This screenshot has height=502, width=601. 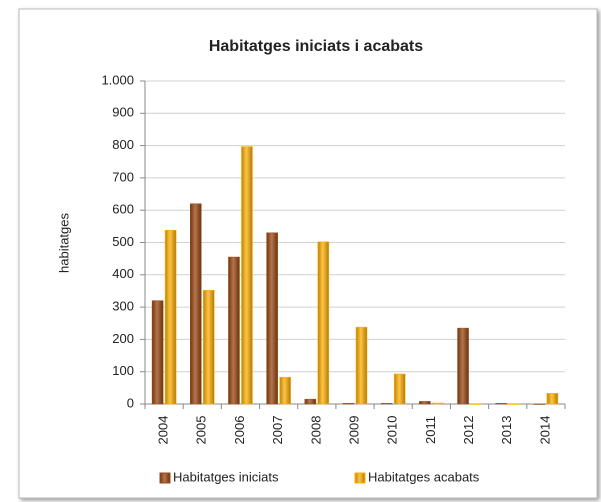 I want to click on y-tick-label: 300, so click(x=123, y=306).